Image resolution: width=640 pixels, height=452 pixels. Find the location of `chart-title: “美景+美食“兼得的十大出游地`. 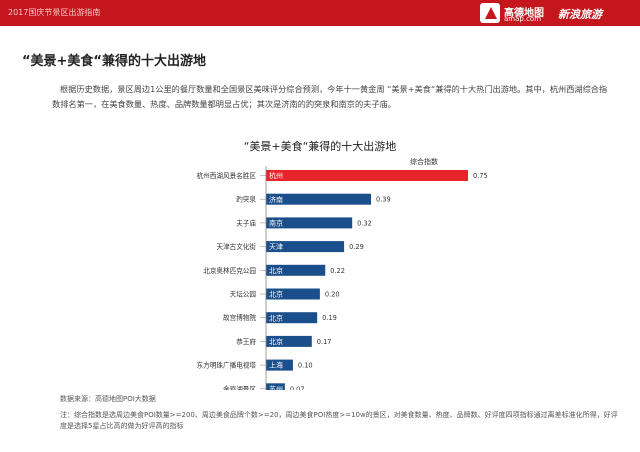

chart-title: “美景+美食“兼得的十大出游地 is located at coordinates (320, 146).